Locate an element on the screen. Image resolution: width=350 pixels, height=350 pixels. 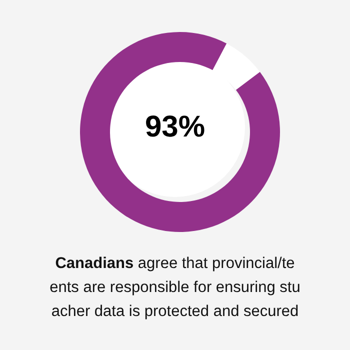
data-label: 93% is located at coordinates (175, 127).